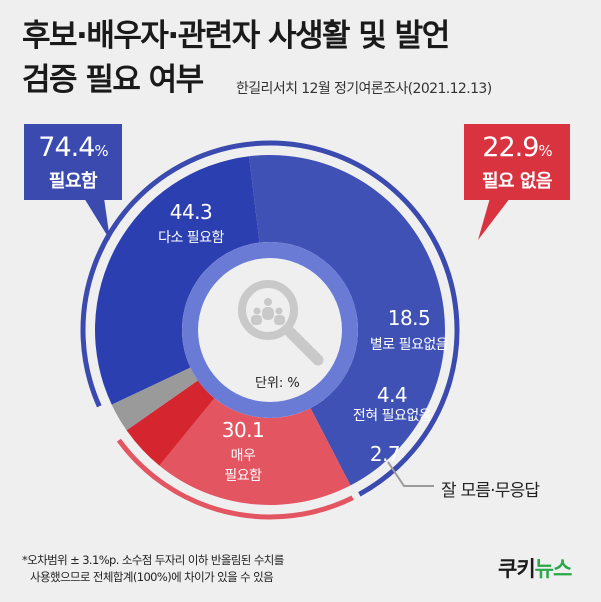 This screenshot has height=602, width=601. What do you see at coordinates (409, 318) in the screenshot?
I see `label-notreally-value: 18.5` at bounding box center [409, 318].